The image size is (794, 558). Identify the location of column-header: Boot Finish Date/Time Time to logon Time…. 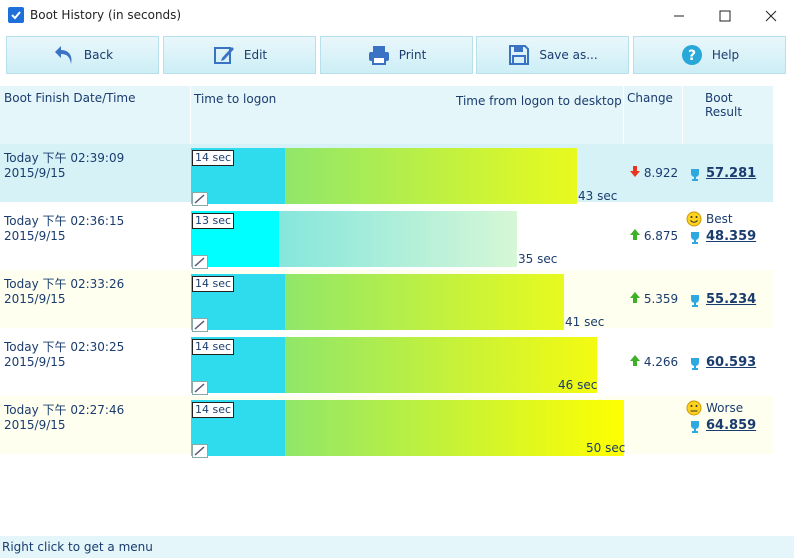
(386, 115).